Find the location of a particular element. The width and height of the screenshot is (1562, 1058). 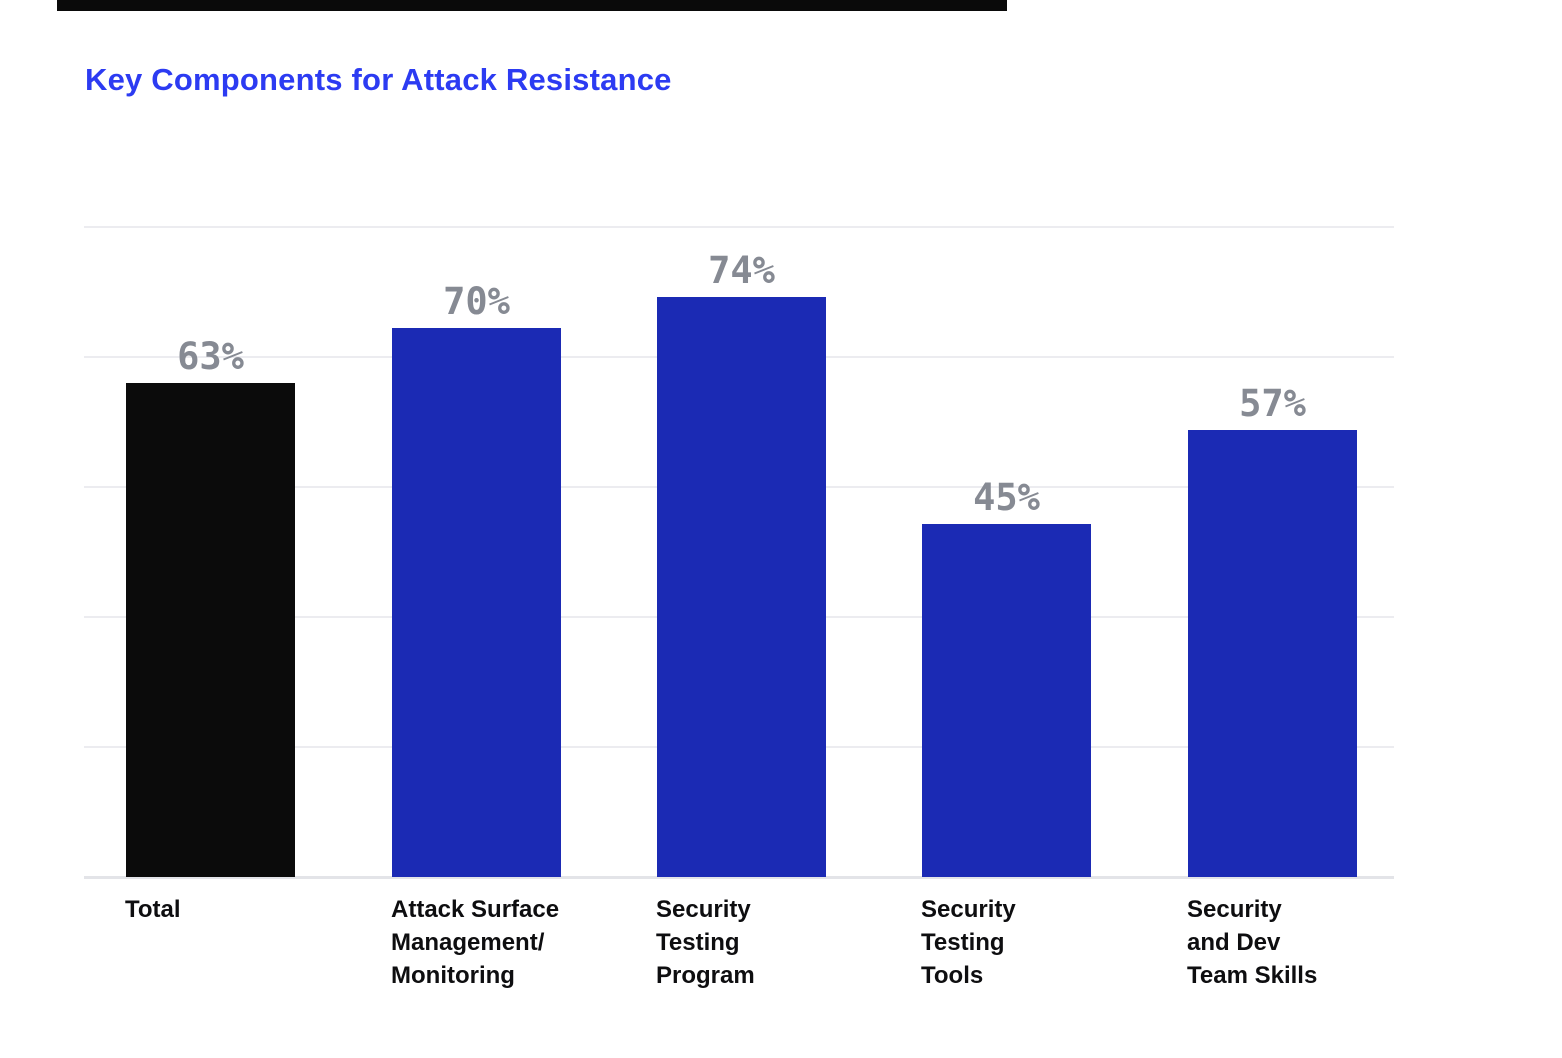

category-label: Security Testing Program is located at coordinates (705, 942).